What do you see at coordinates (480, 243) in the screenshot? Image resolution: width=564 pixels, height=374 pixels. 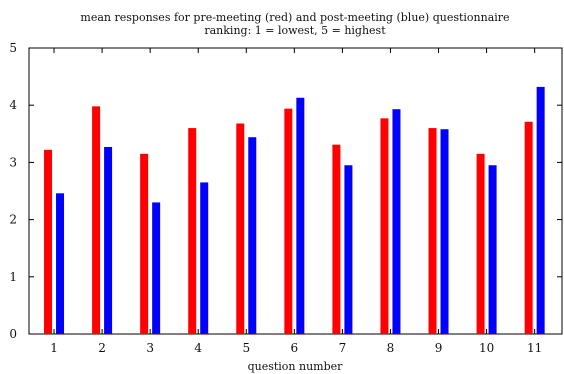 I see `bar-pre-q10` at bounding box center [480, 243].